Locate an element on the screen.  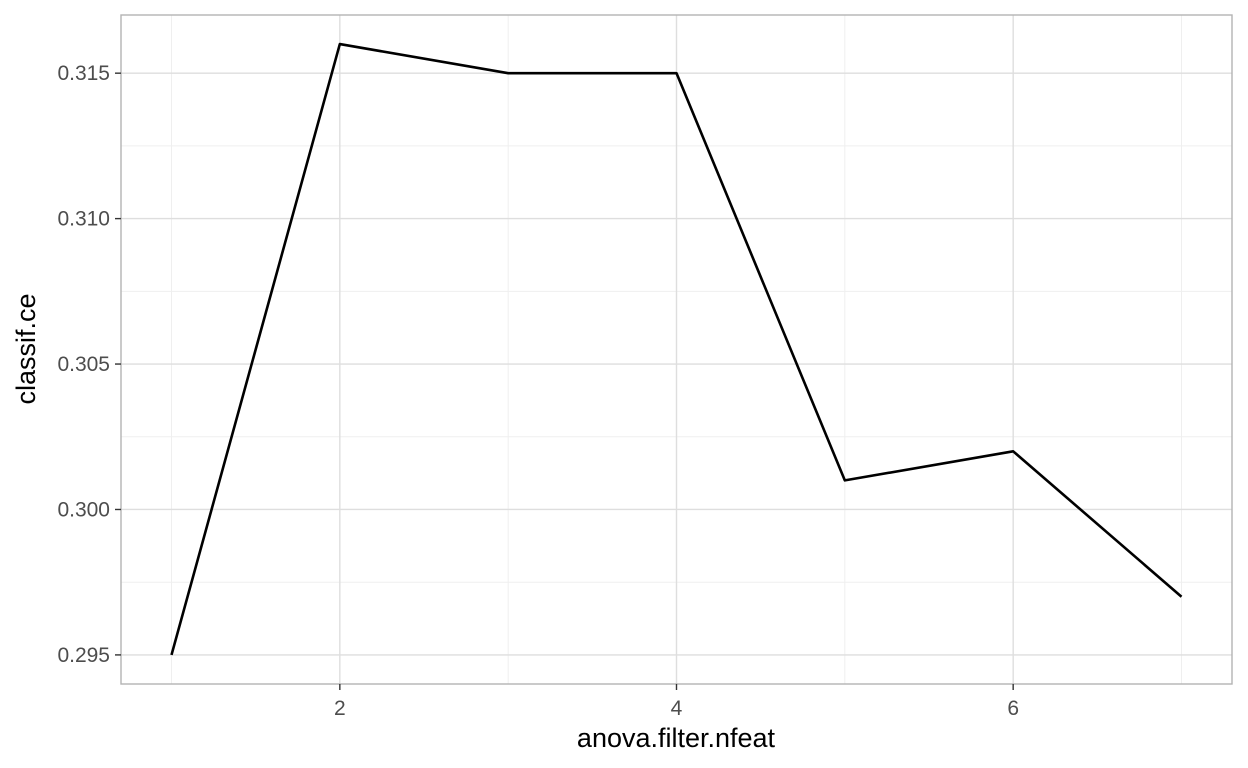
y-axis-ticks: 0.295 0.300 0.305 0.310 0.315 is located at coordinates (89, 364).